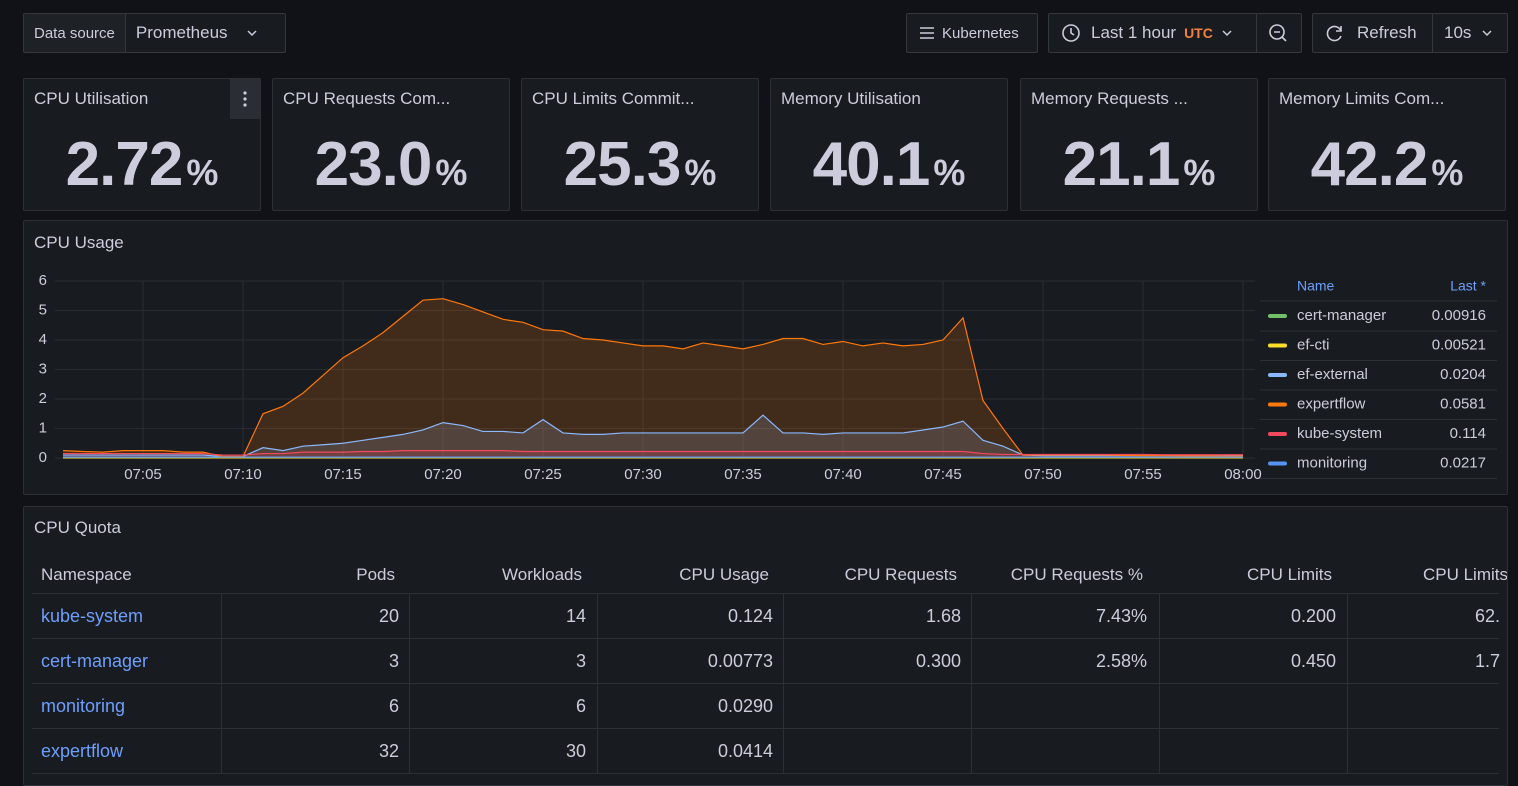  I want to click on table-cell: 0.124, so click(750, 616).